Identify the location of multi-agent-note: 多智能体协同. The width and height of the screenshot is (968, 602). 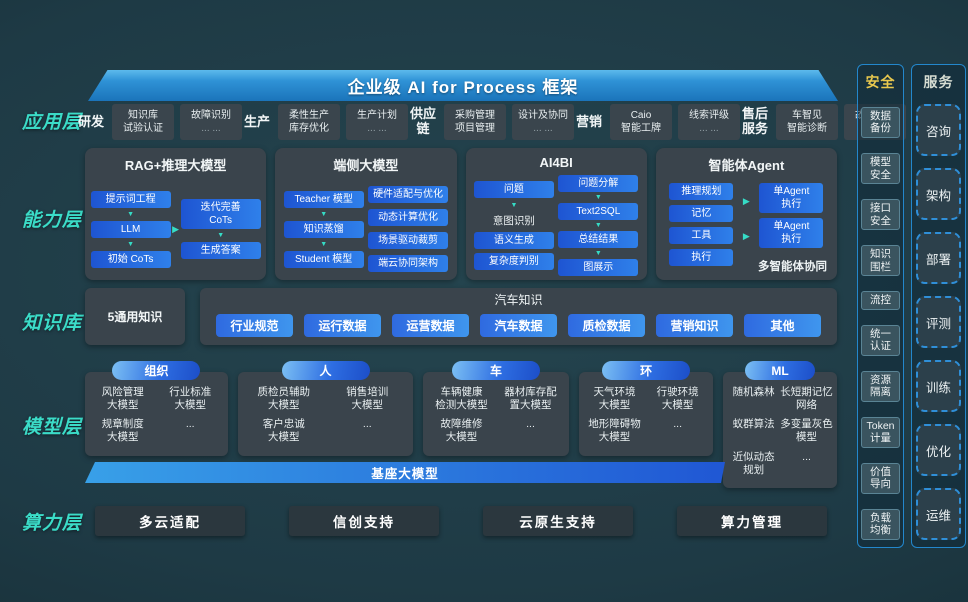
(792, 267).